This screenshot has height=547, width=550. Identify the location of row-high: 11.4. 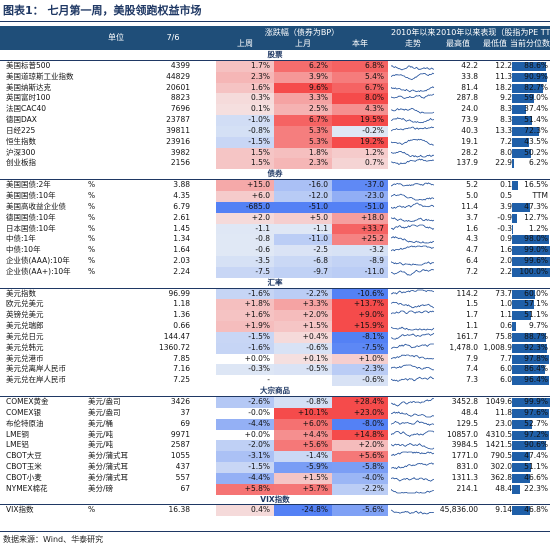
(469, 206).